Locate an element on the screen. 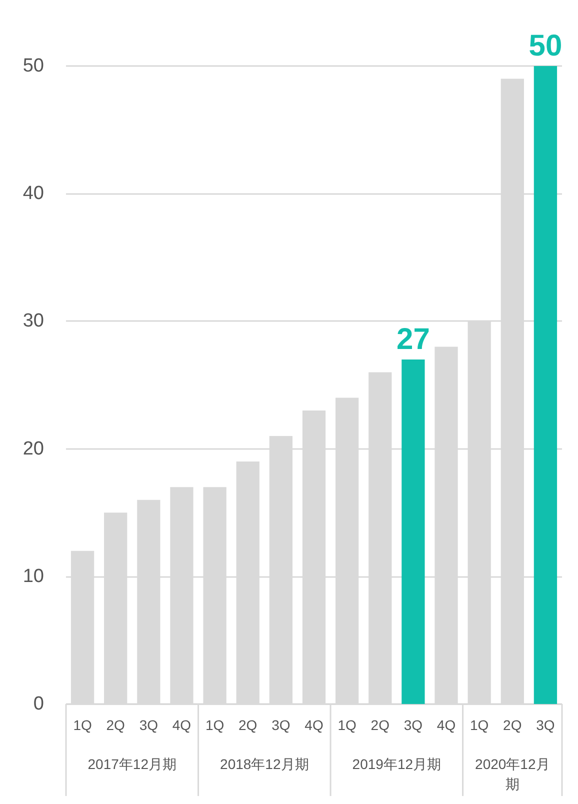 This screenshot has height=804, width=578. y-tick-label: 0 is located at coordinates (38, 704).